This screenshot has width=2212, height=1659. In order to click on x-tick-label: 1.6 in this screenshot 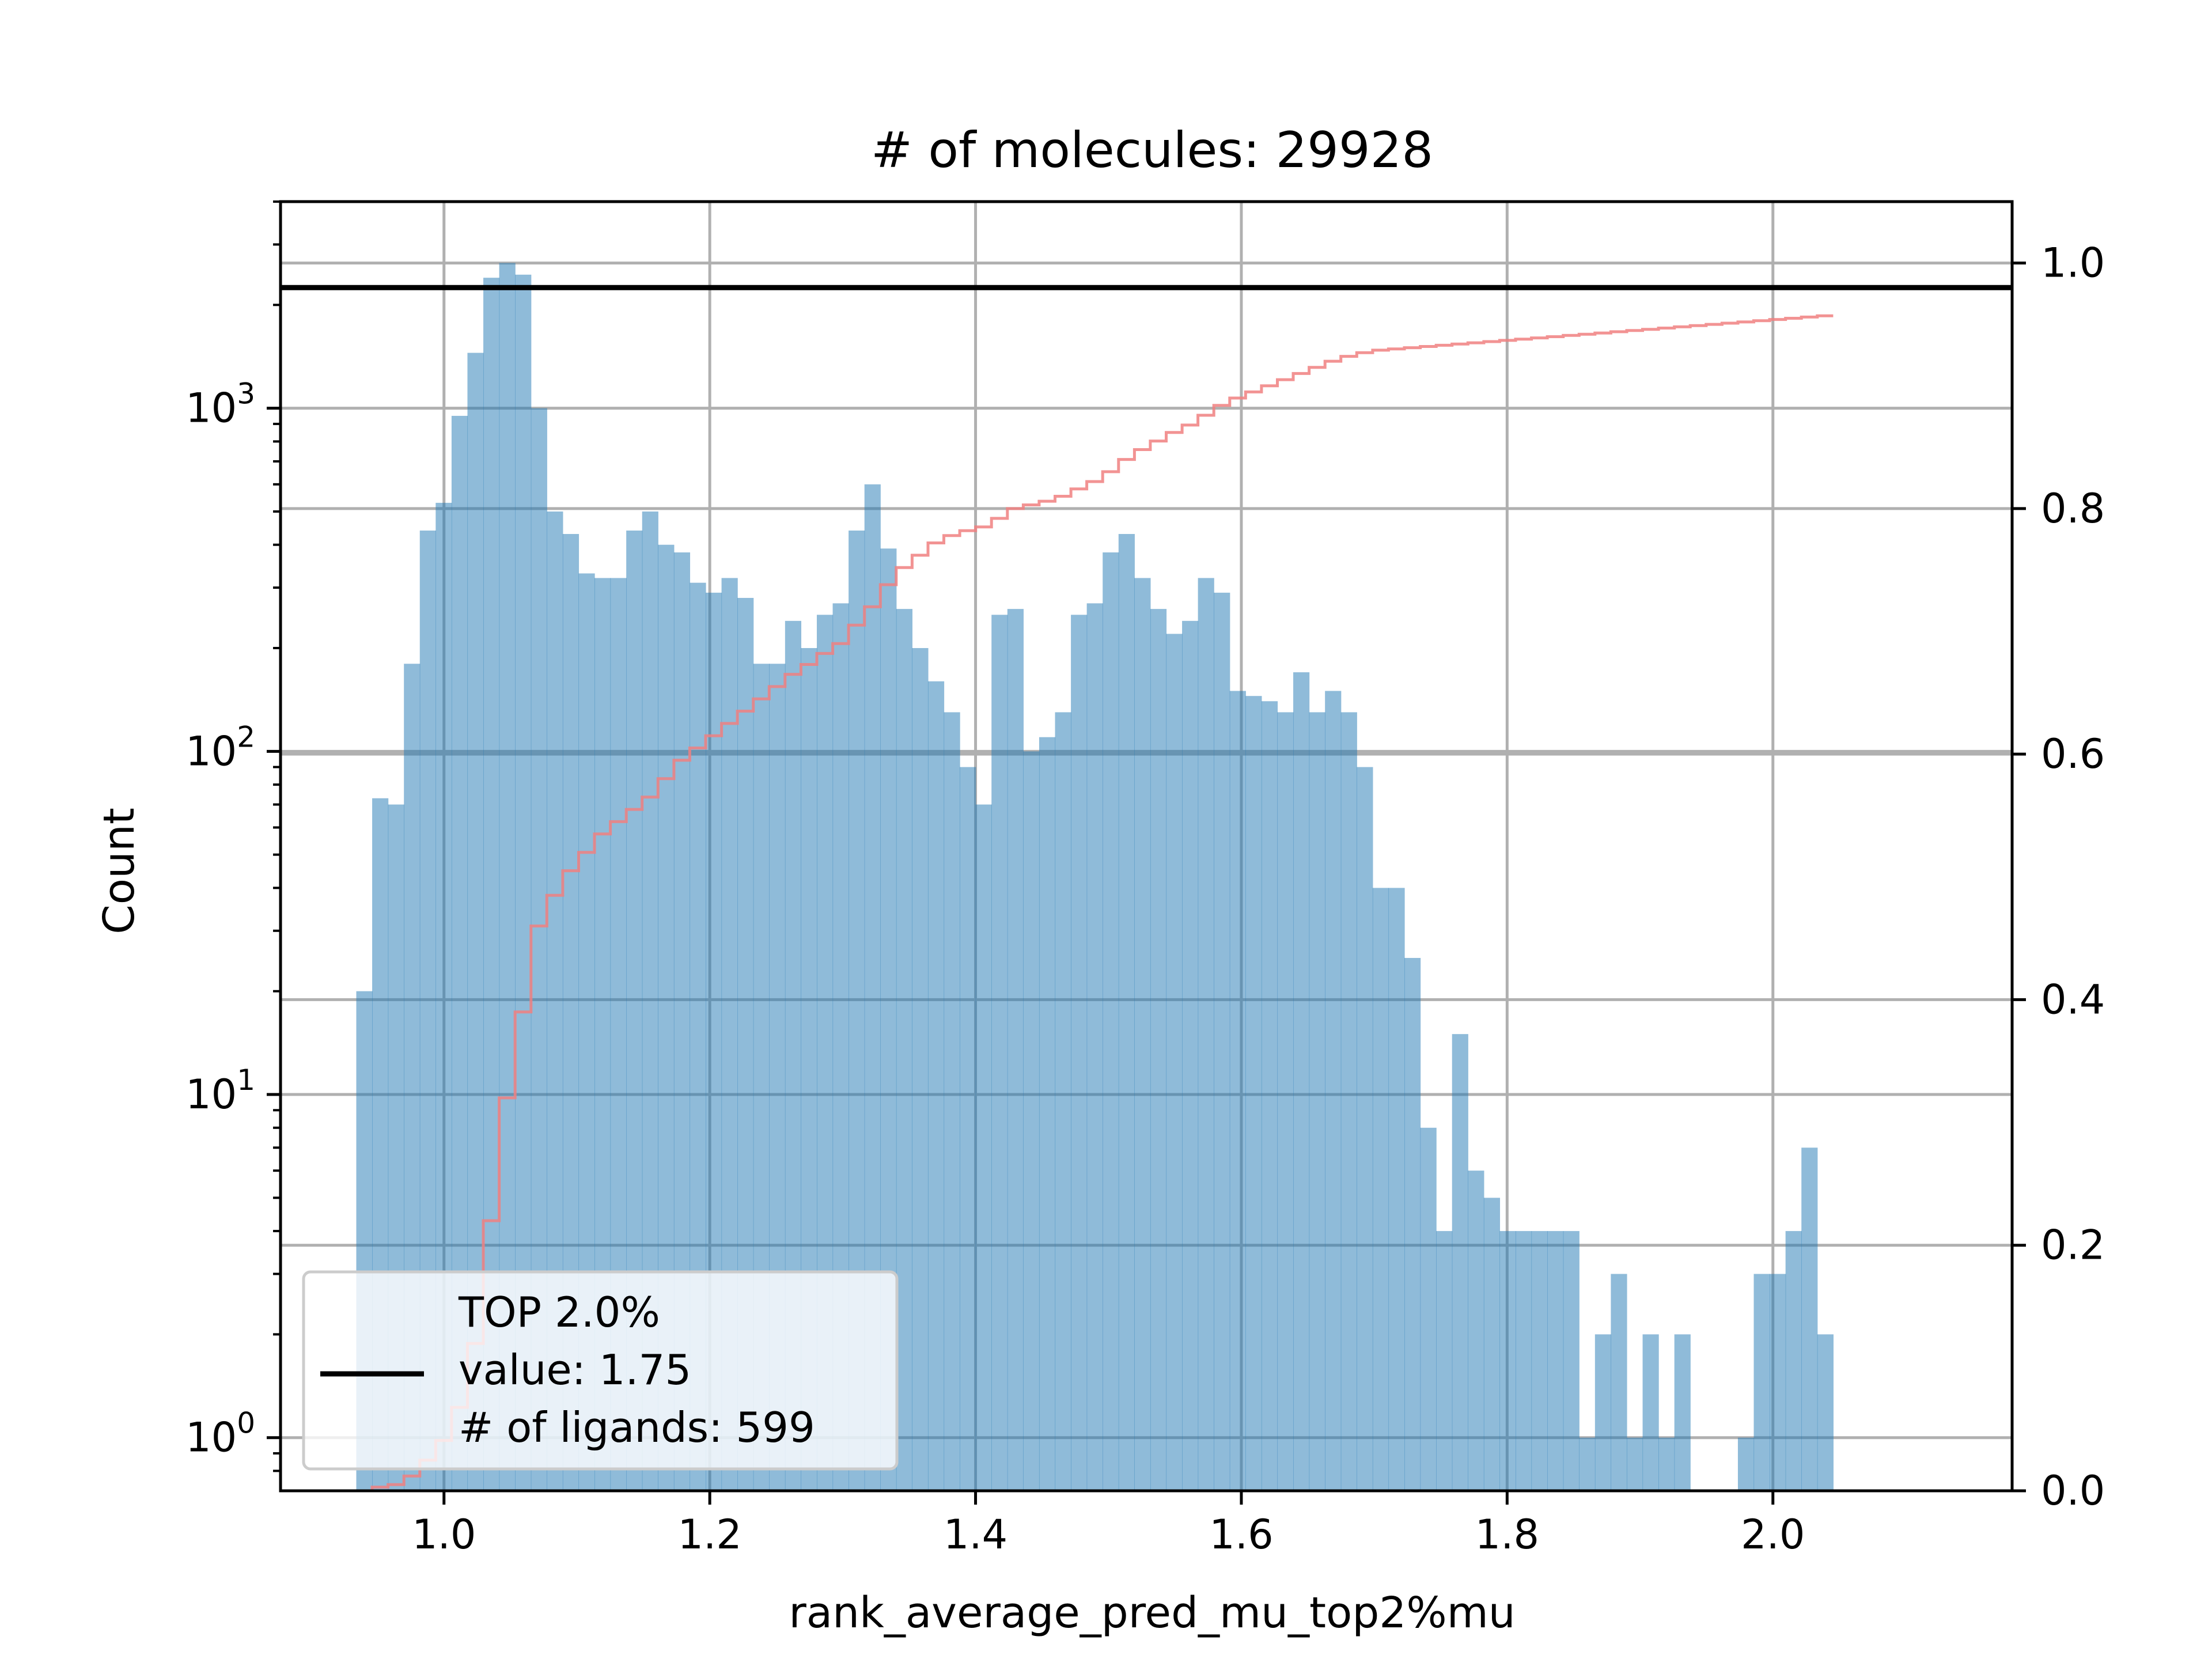, I will do `click(1241, 1534)`.